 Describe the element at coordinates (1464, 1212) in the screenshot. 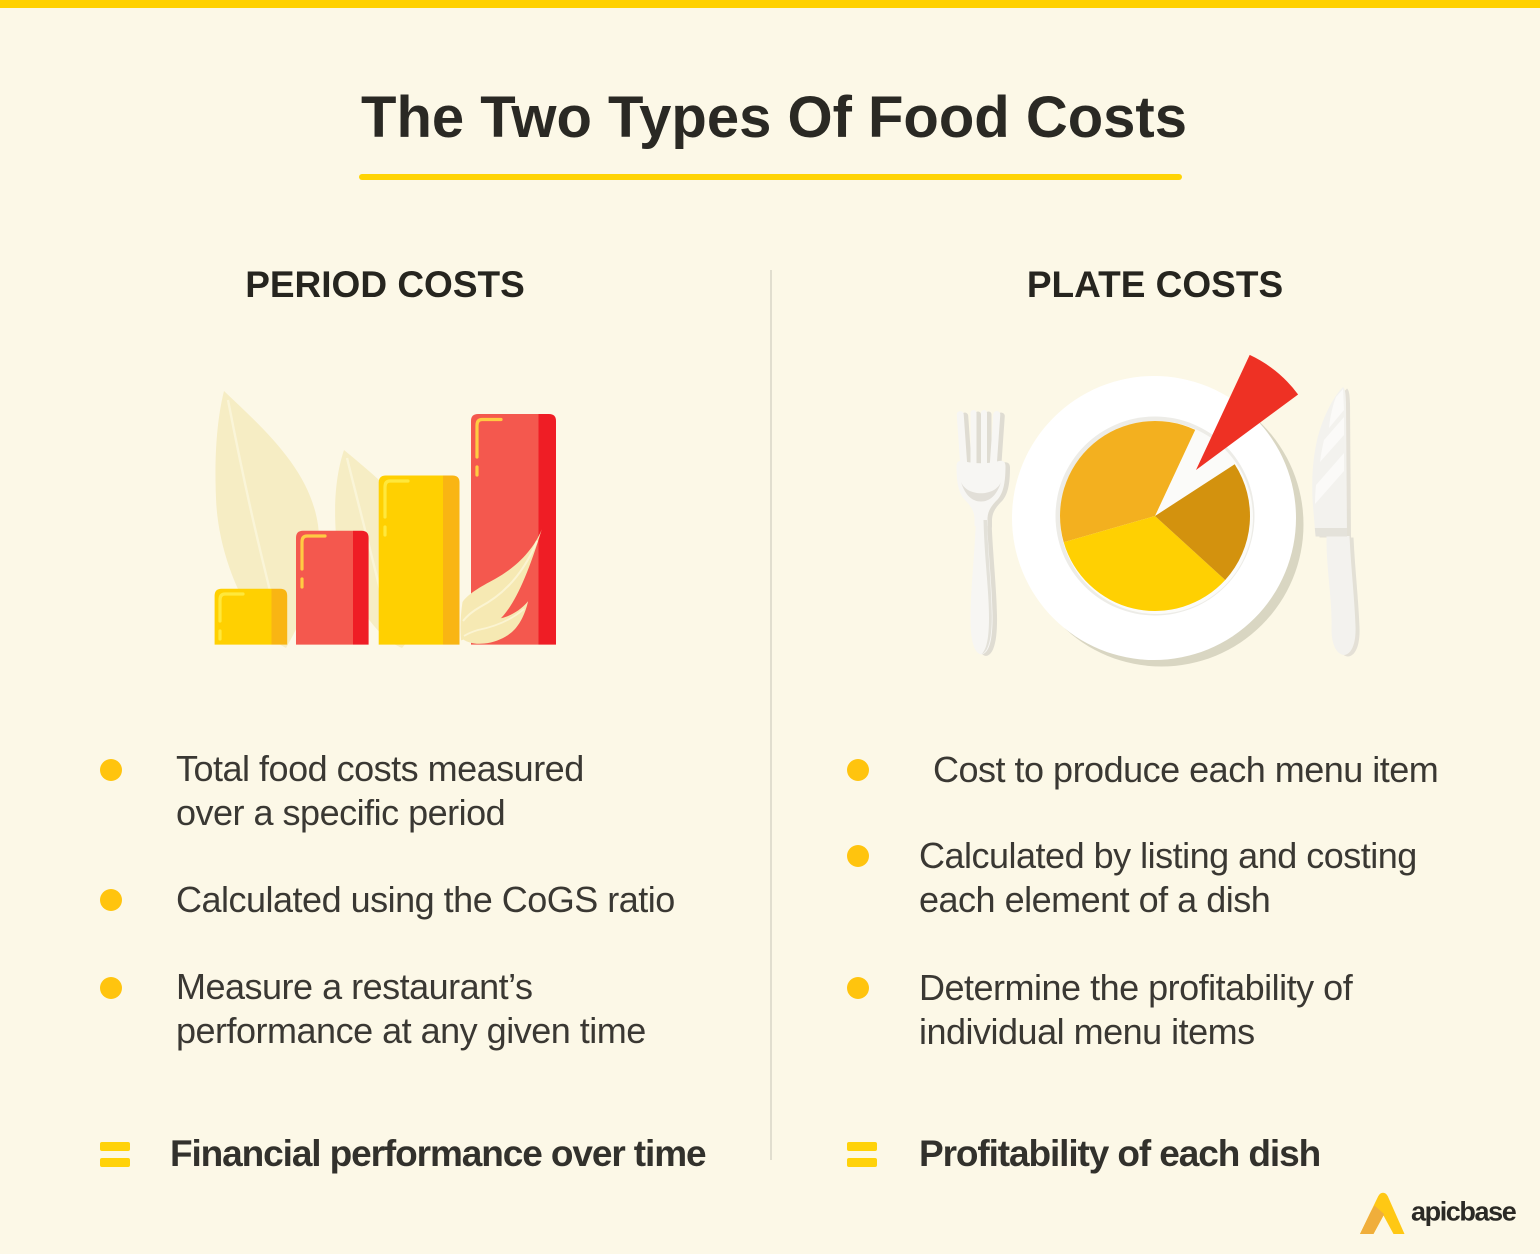

I see `svg-text: apicbase` at that location.